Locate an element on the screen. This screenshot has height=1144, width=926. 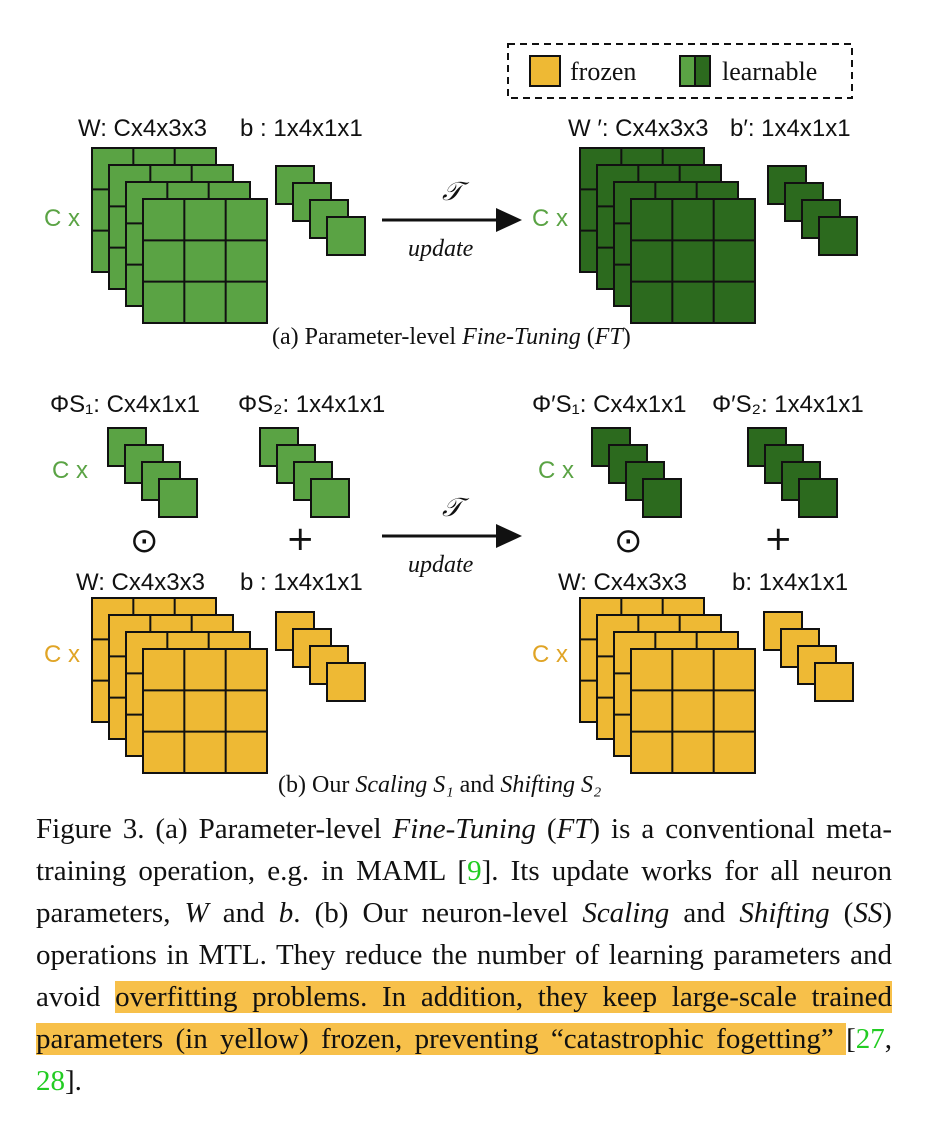
frozen-bias-right-cell is located at coordinates (834, 682).